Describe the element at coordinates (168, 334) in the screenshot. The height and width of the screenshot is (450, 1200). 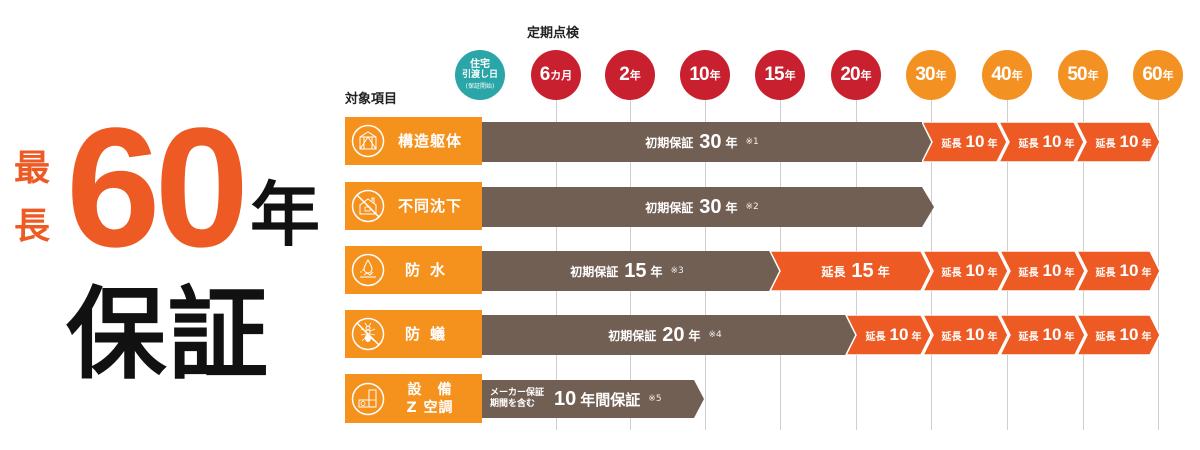
I see `headline-suffix: 保証` at that location.